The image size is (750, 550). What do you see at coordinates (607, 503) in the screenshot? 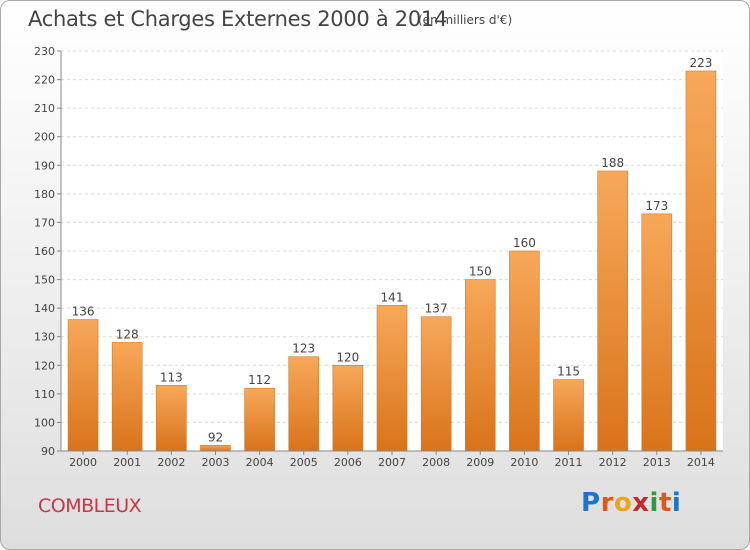
I see `logo-letter: r` at bounding box center [607, 503].